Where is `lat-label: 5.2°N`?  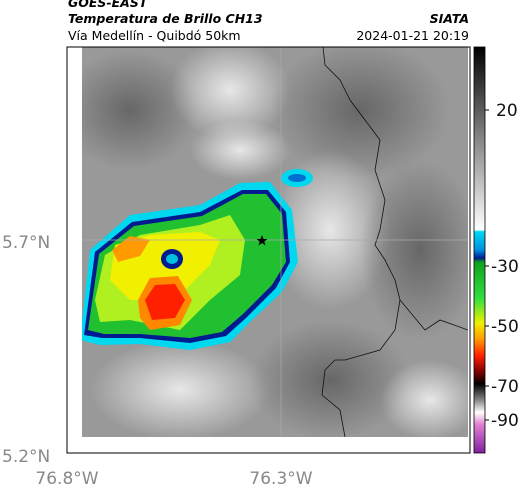 lat-label: 5.2°N is located at coordinates (26, 457).